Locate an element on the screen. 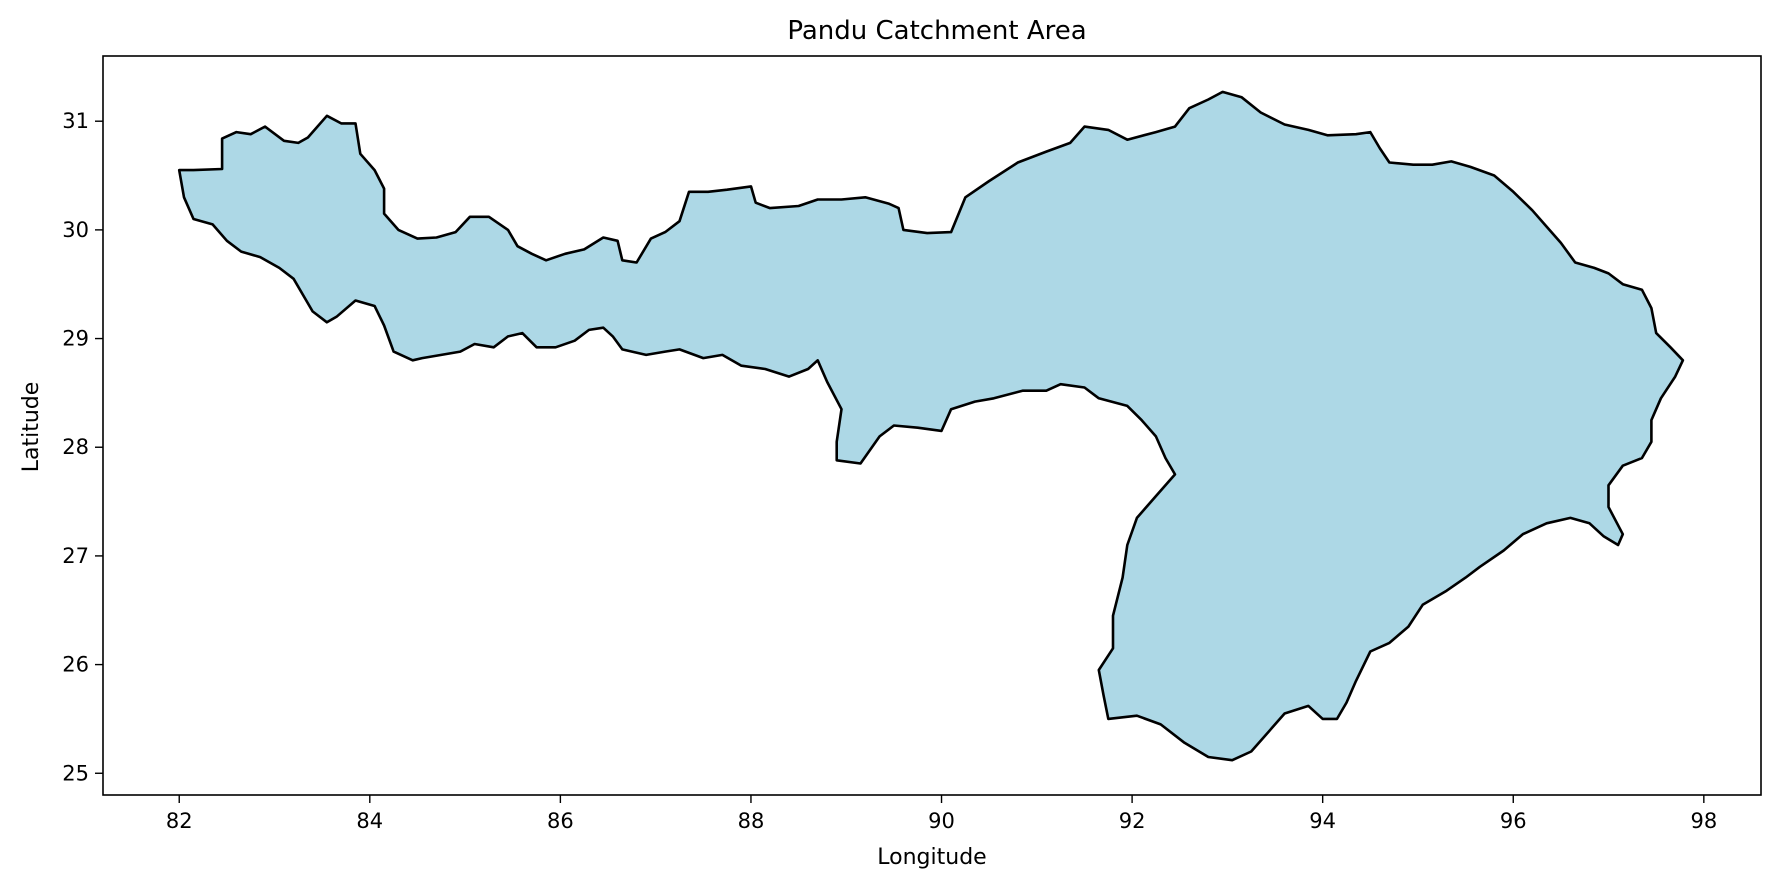 This screenshot has height=887, width=1781. y-tick-label: 29 is located at coordinates (75, 339).